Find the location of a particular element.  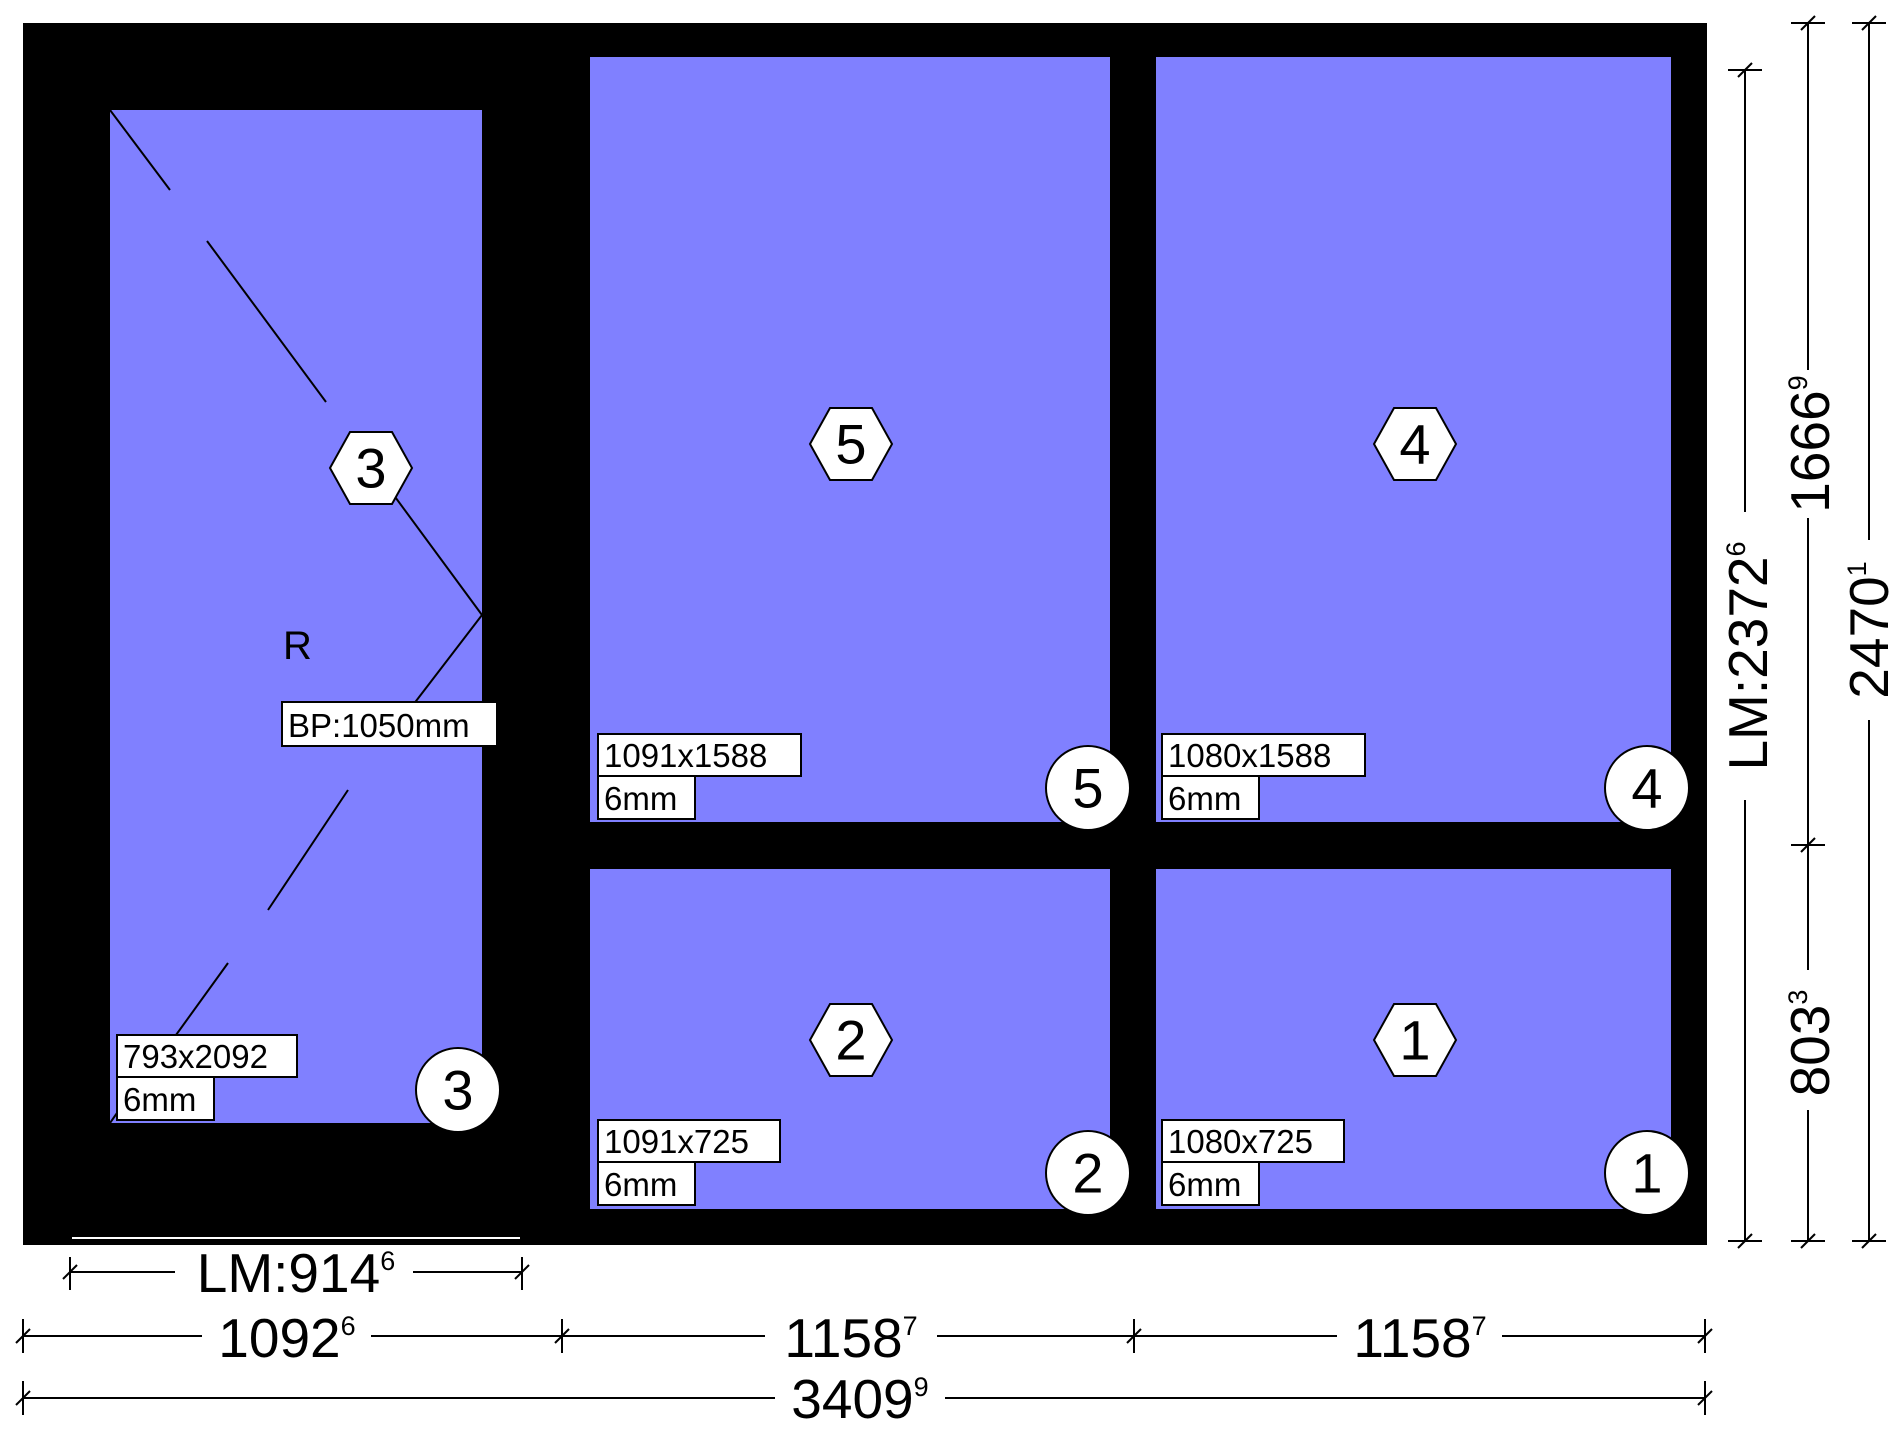

pane-thickness-1: 6mm is located at coordinates (1204, 1184).